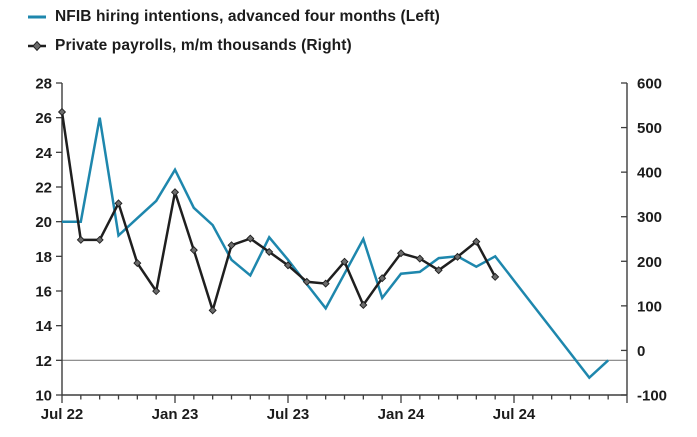 The width and height of the screenshot is (697, 437). What do you see at coordinates (649, 217) in the screenshot?
I see `svg-text: 300` at bounding box center [649, 217].